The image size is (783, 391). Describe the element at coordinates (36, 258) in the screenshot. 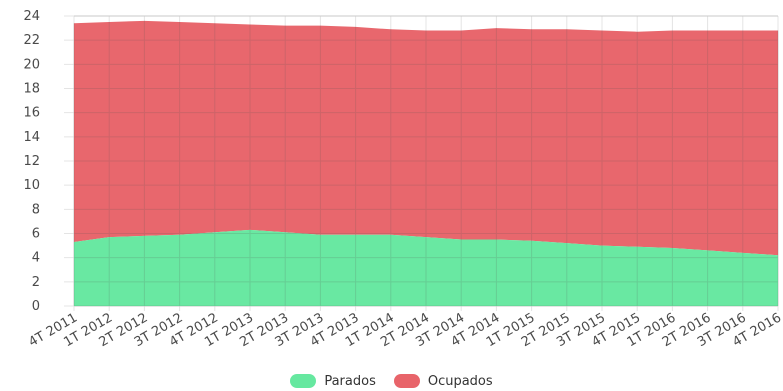

I see `y-tick-label: 4` at that location.